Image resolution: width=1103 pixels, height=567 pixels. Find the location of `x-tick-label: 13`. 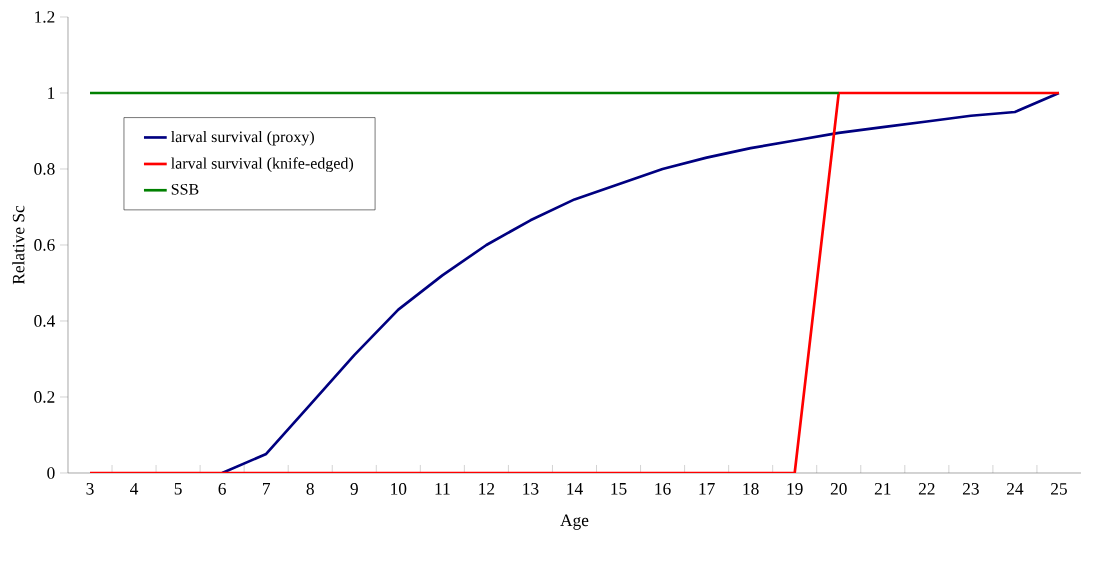

x-tick-label: 13 is located at coordinates (531, 489).